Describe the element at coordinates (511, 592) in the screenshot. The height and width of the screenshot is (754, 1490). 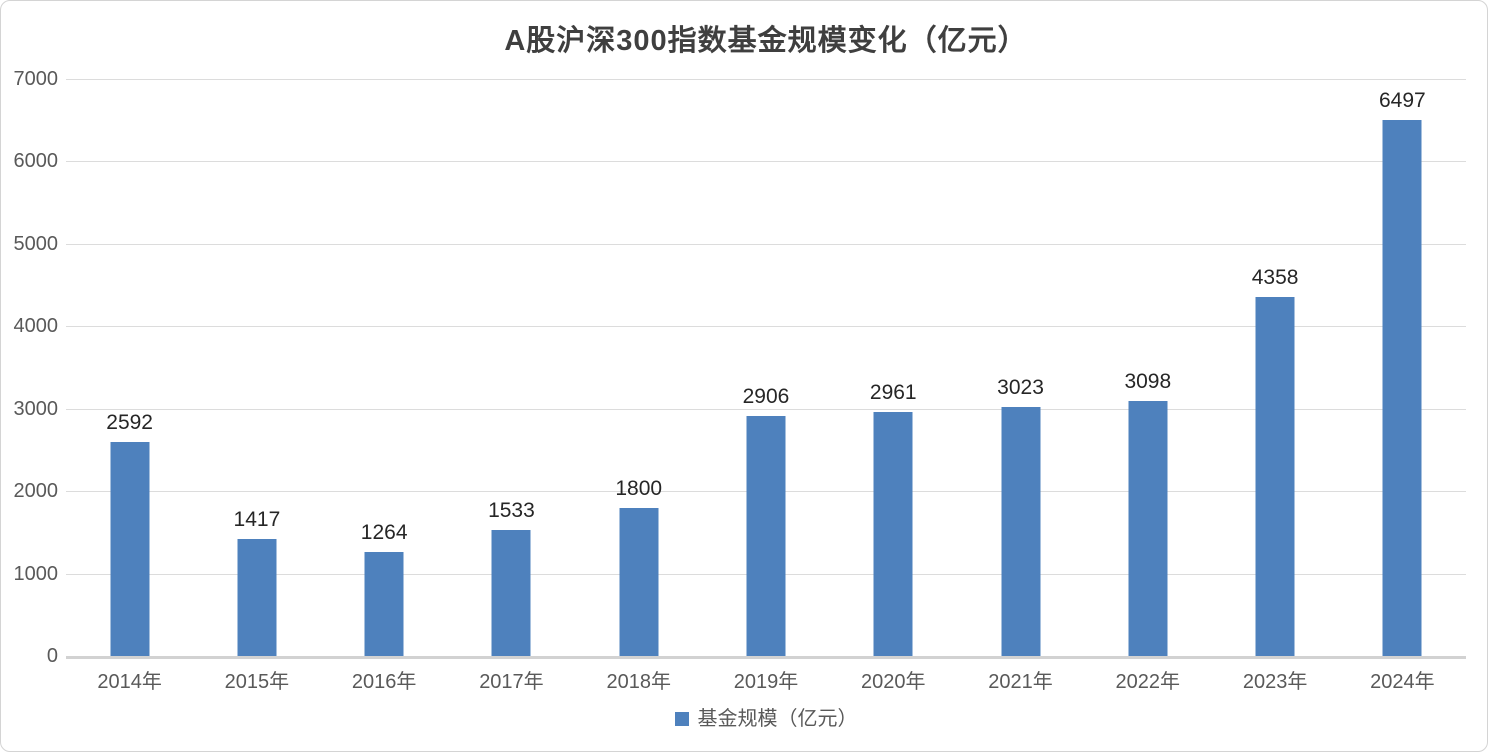
I see `bar-2017年` at that location.